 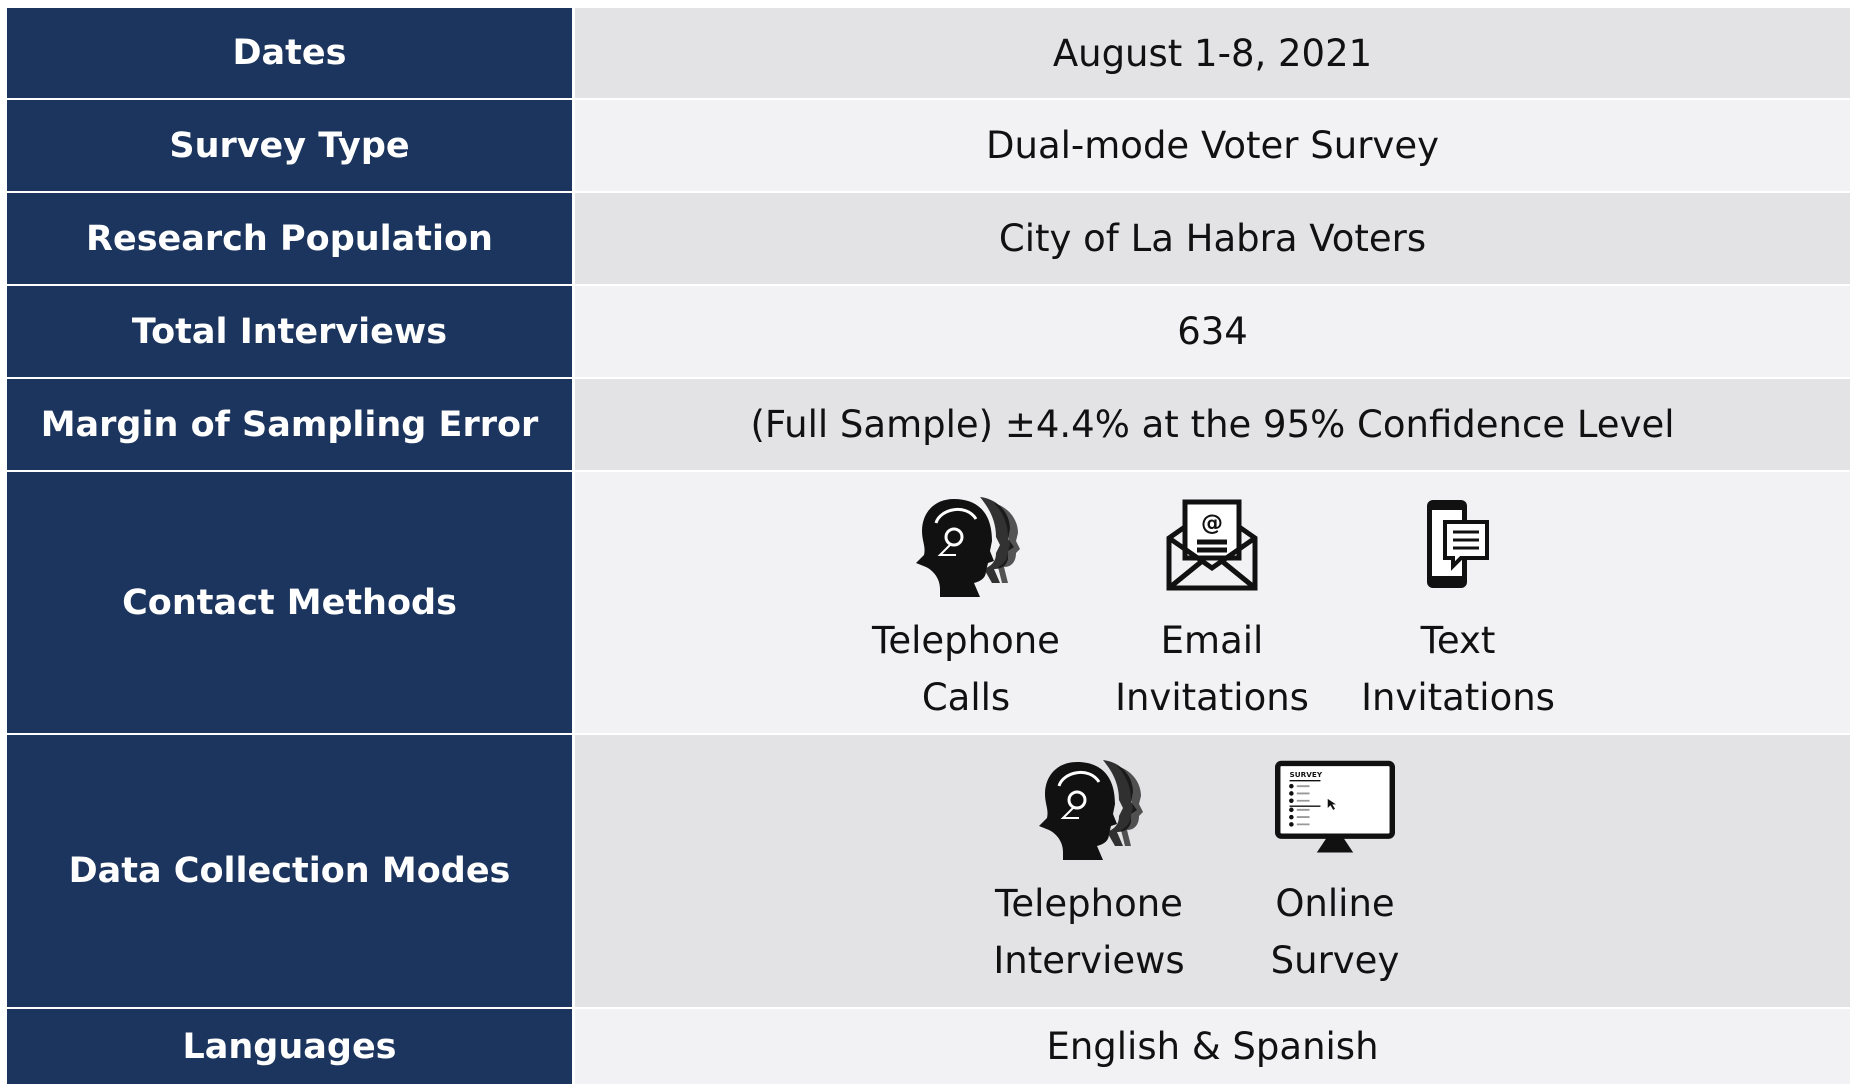 I want to click on item-line: Interviews, so click(x=1089, y=960).